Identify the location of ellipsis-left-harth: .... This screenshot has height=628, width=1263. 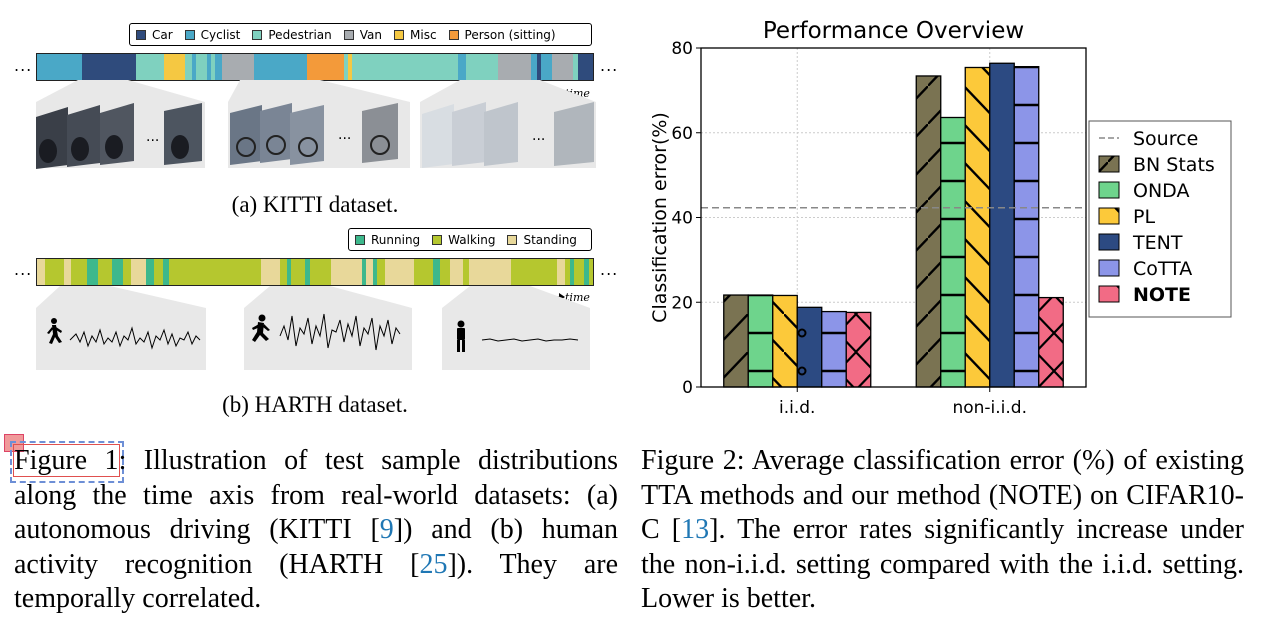
(23, 269).